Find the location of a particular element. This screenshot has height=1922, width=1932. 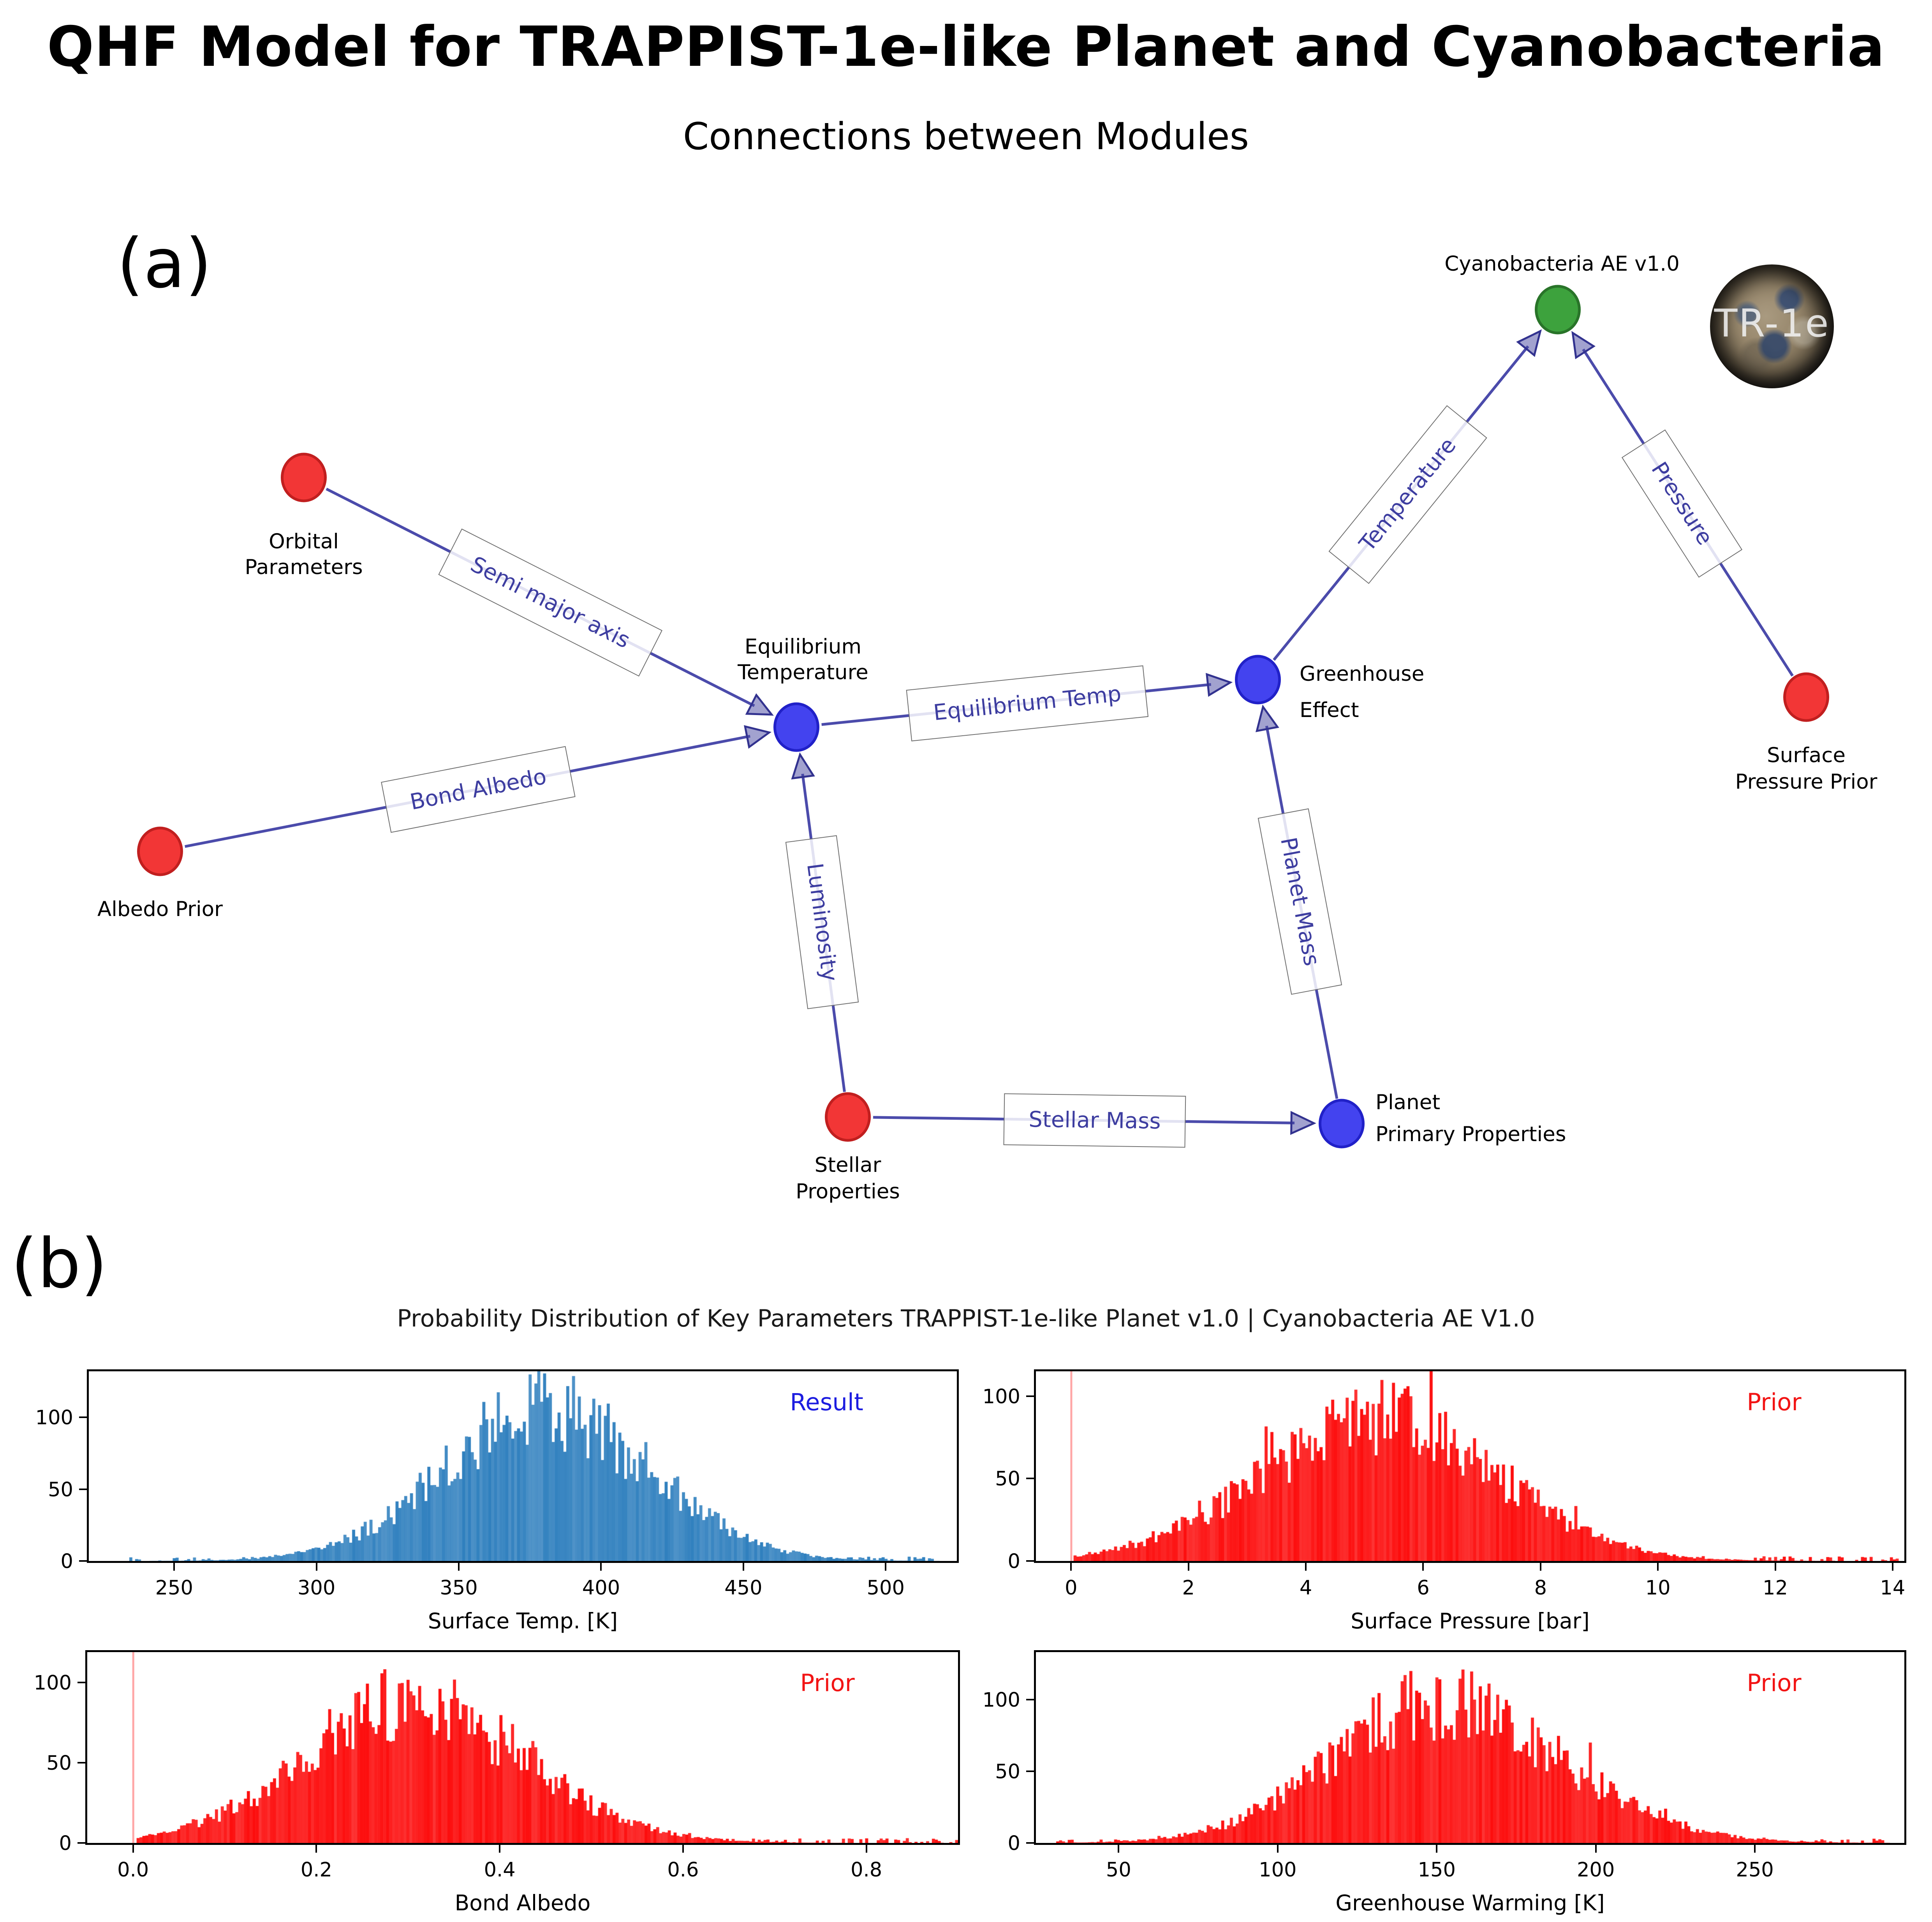

node-label-orbital-parameters: Orbital Parameters is located at coordinates (304, 554).